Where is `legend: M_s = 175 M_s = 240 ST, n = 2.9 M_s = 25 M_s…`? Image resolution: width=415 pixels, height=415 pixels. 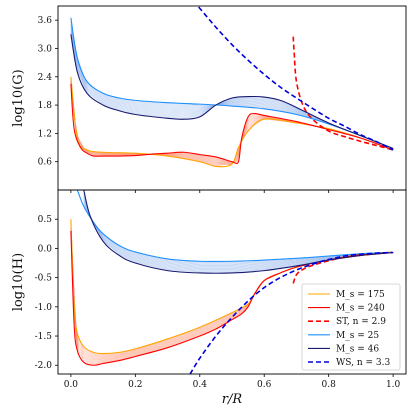
legend: M_s = 175 M_s = 240 ST, n = 2.9 M_s = 25 M_s… is located at coordinates (351, 327).